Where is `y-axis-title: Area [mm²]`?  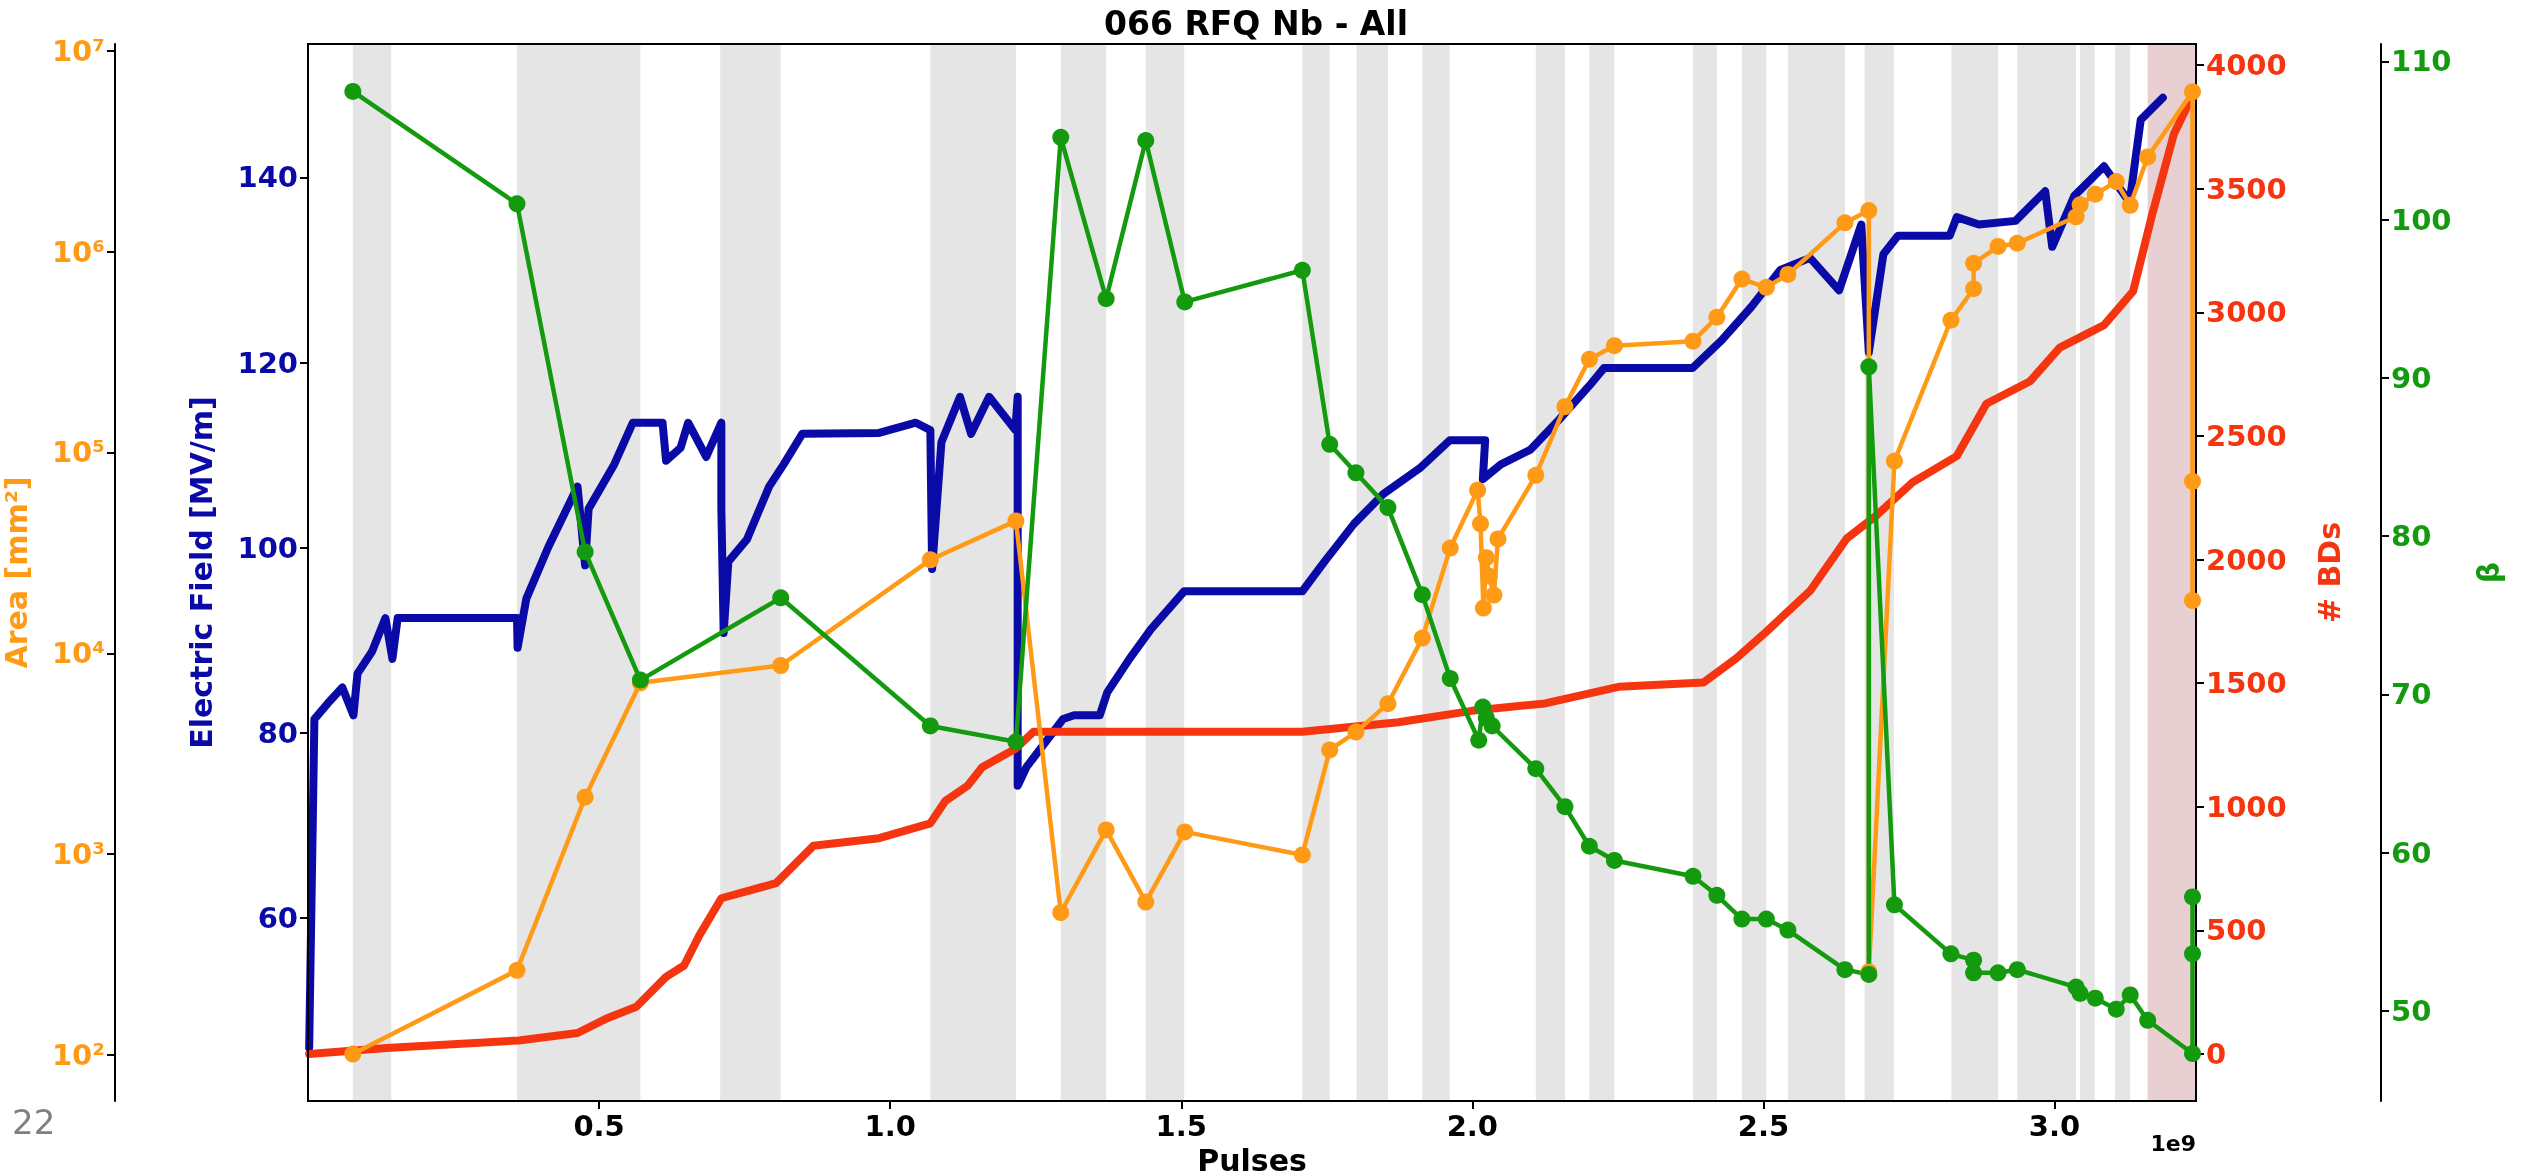
y-axis-title: Area [mm²] is located at coordinates (17, 572).